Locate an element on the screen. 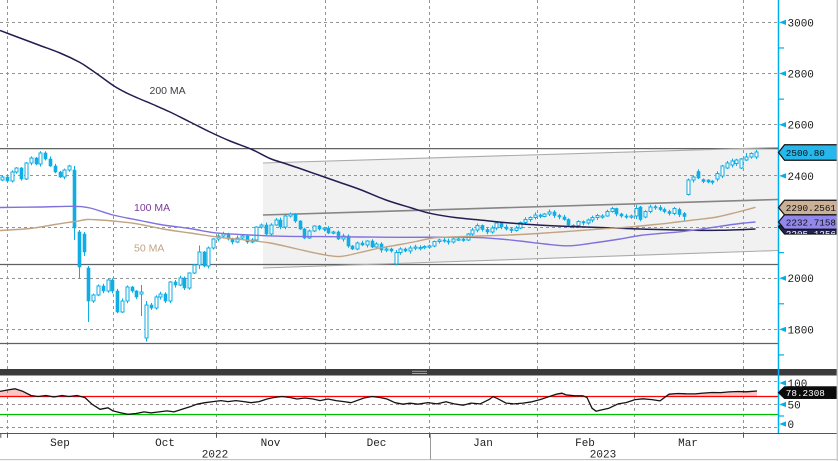 The height and width of the screenshot is (461, 838). svg-text: 50 is located at coordinates (794, 407).